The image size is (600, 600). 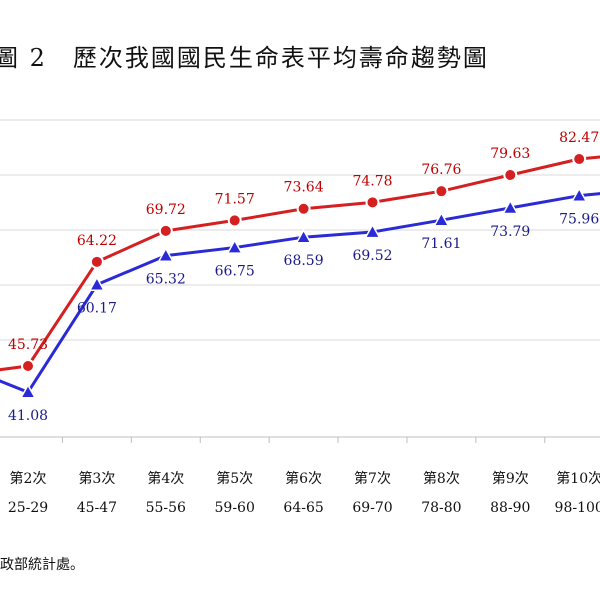 I want to click on x-tick-label: 第3次, so click(x=96, y=478).